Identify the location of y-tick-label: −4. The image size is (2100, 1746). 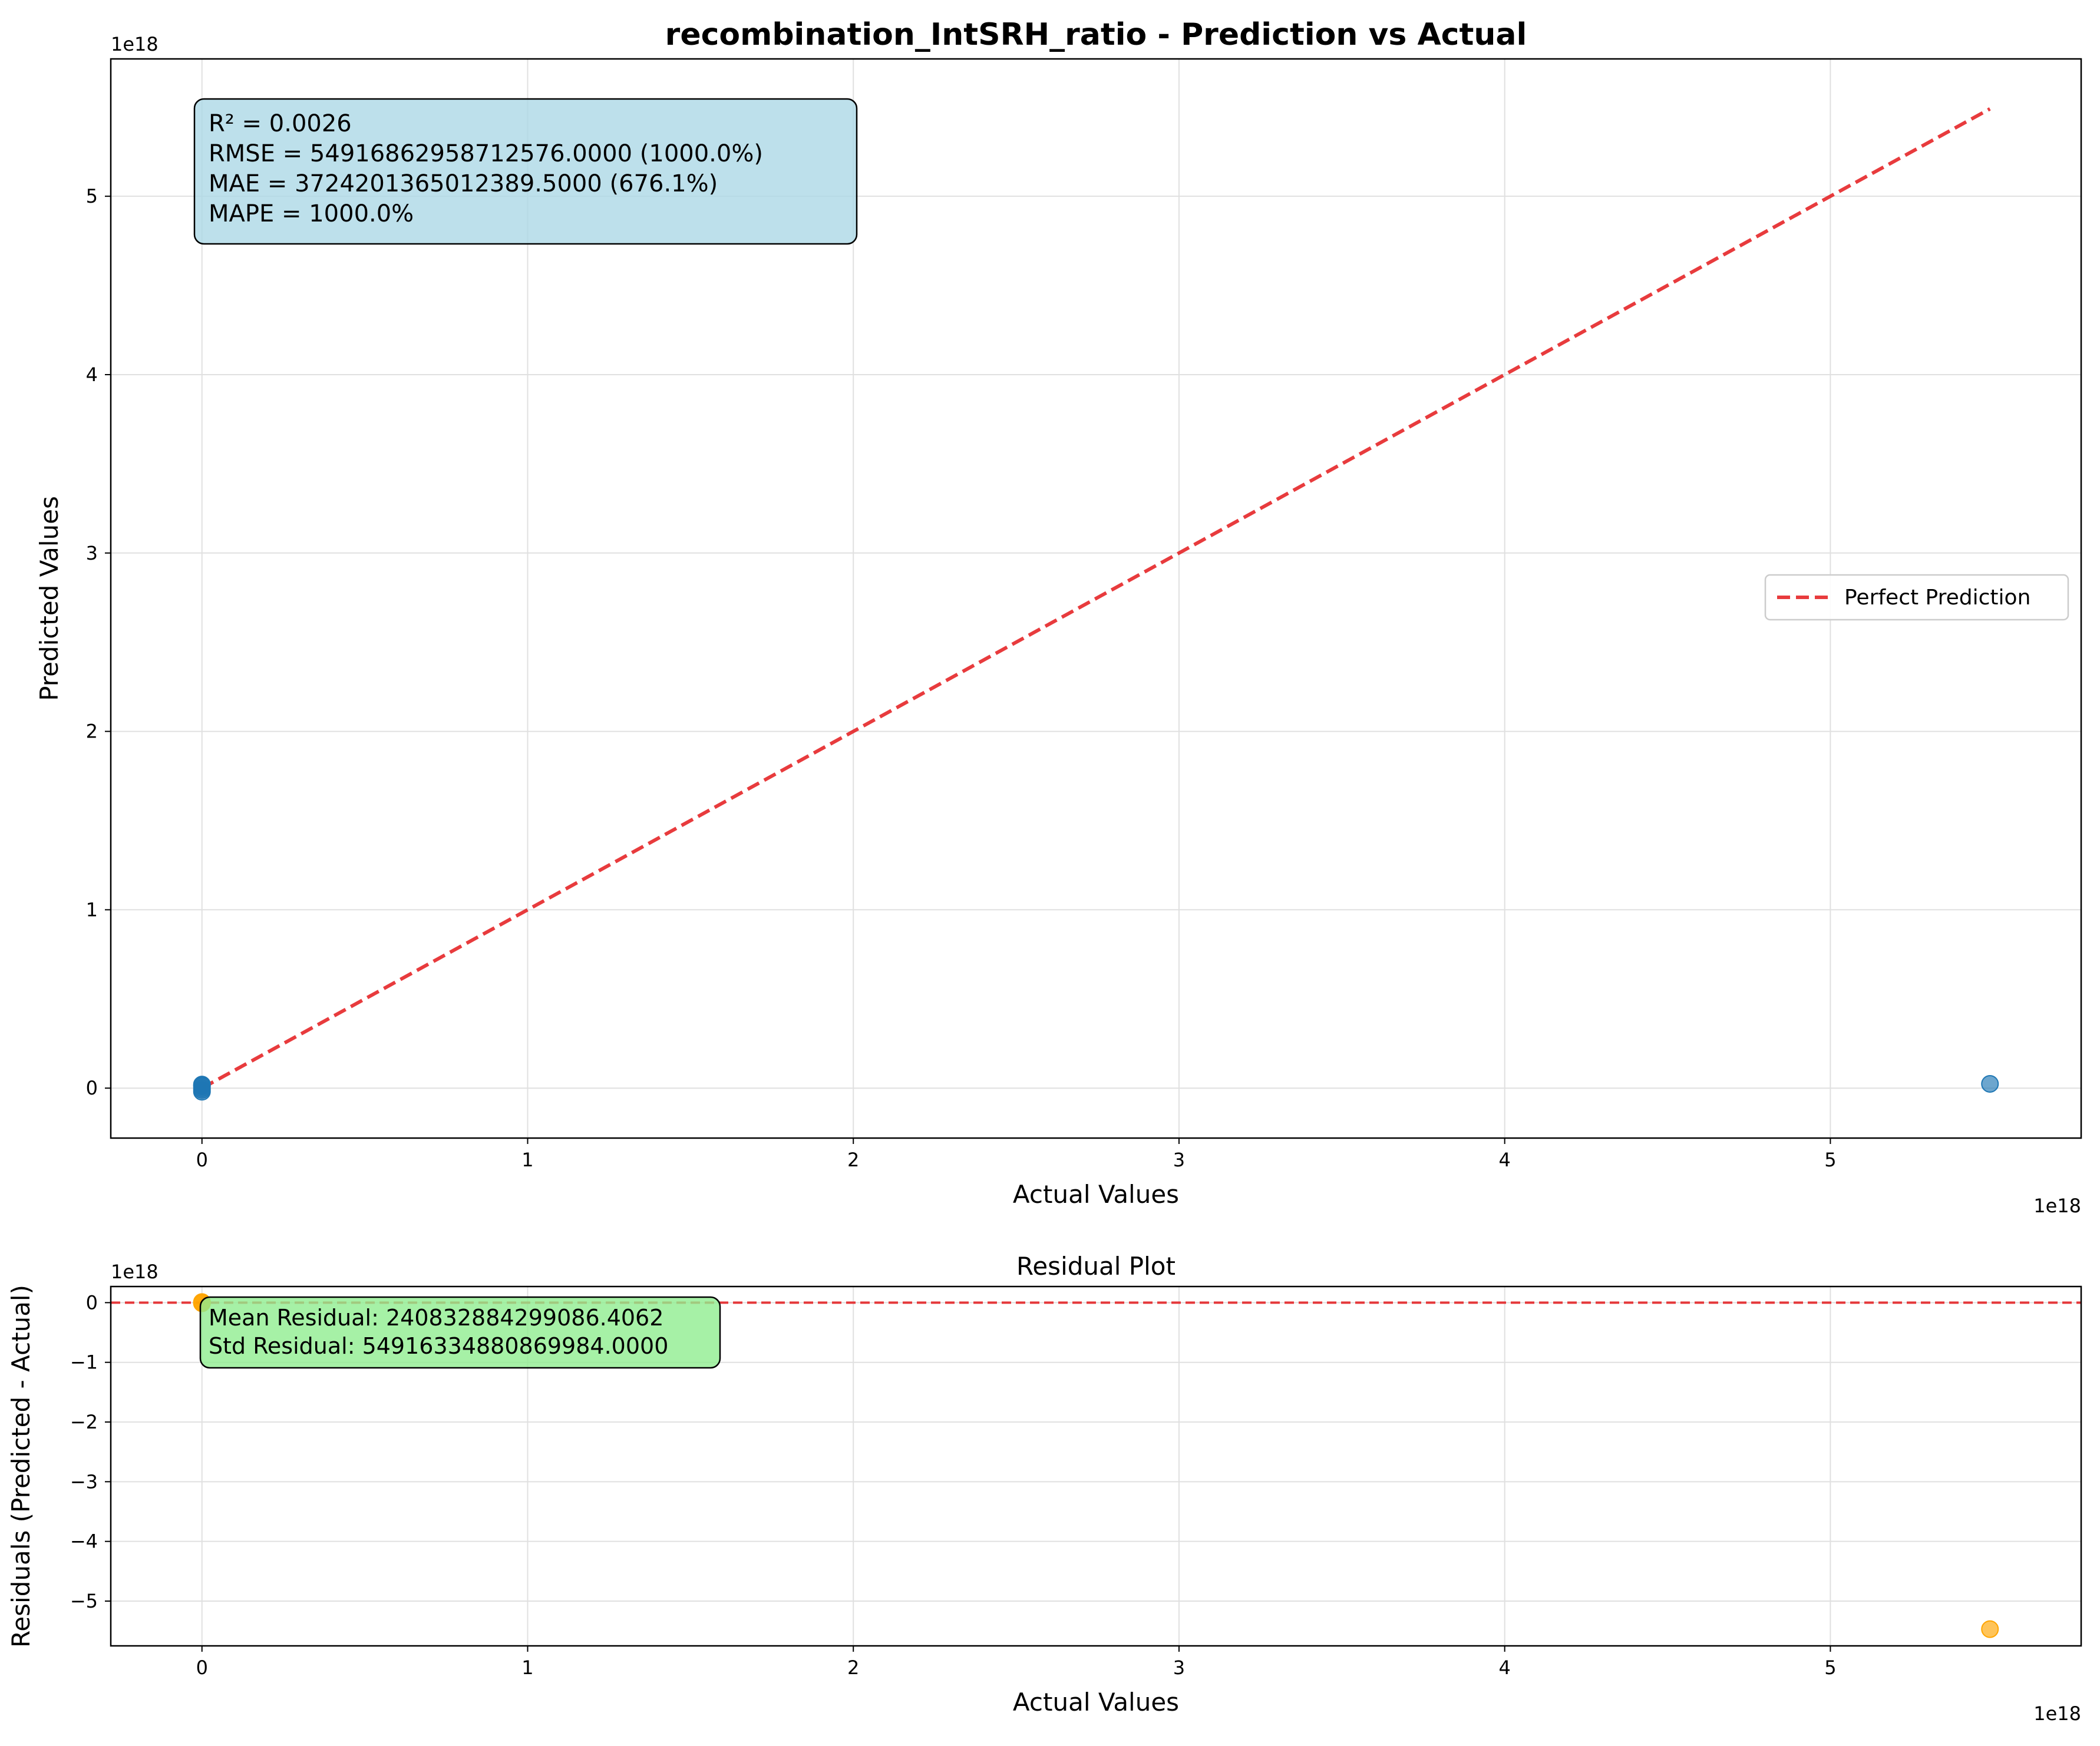
(84, 1541).